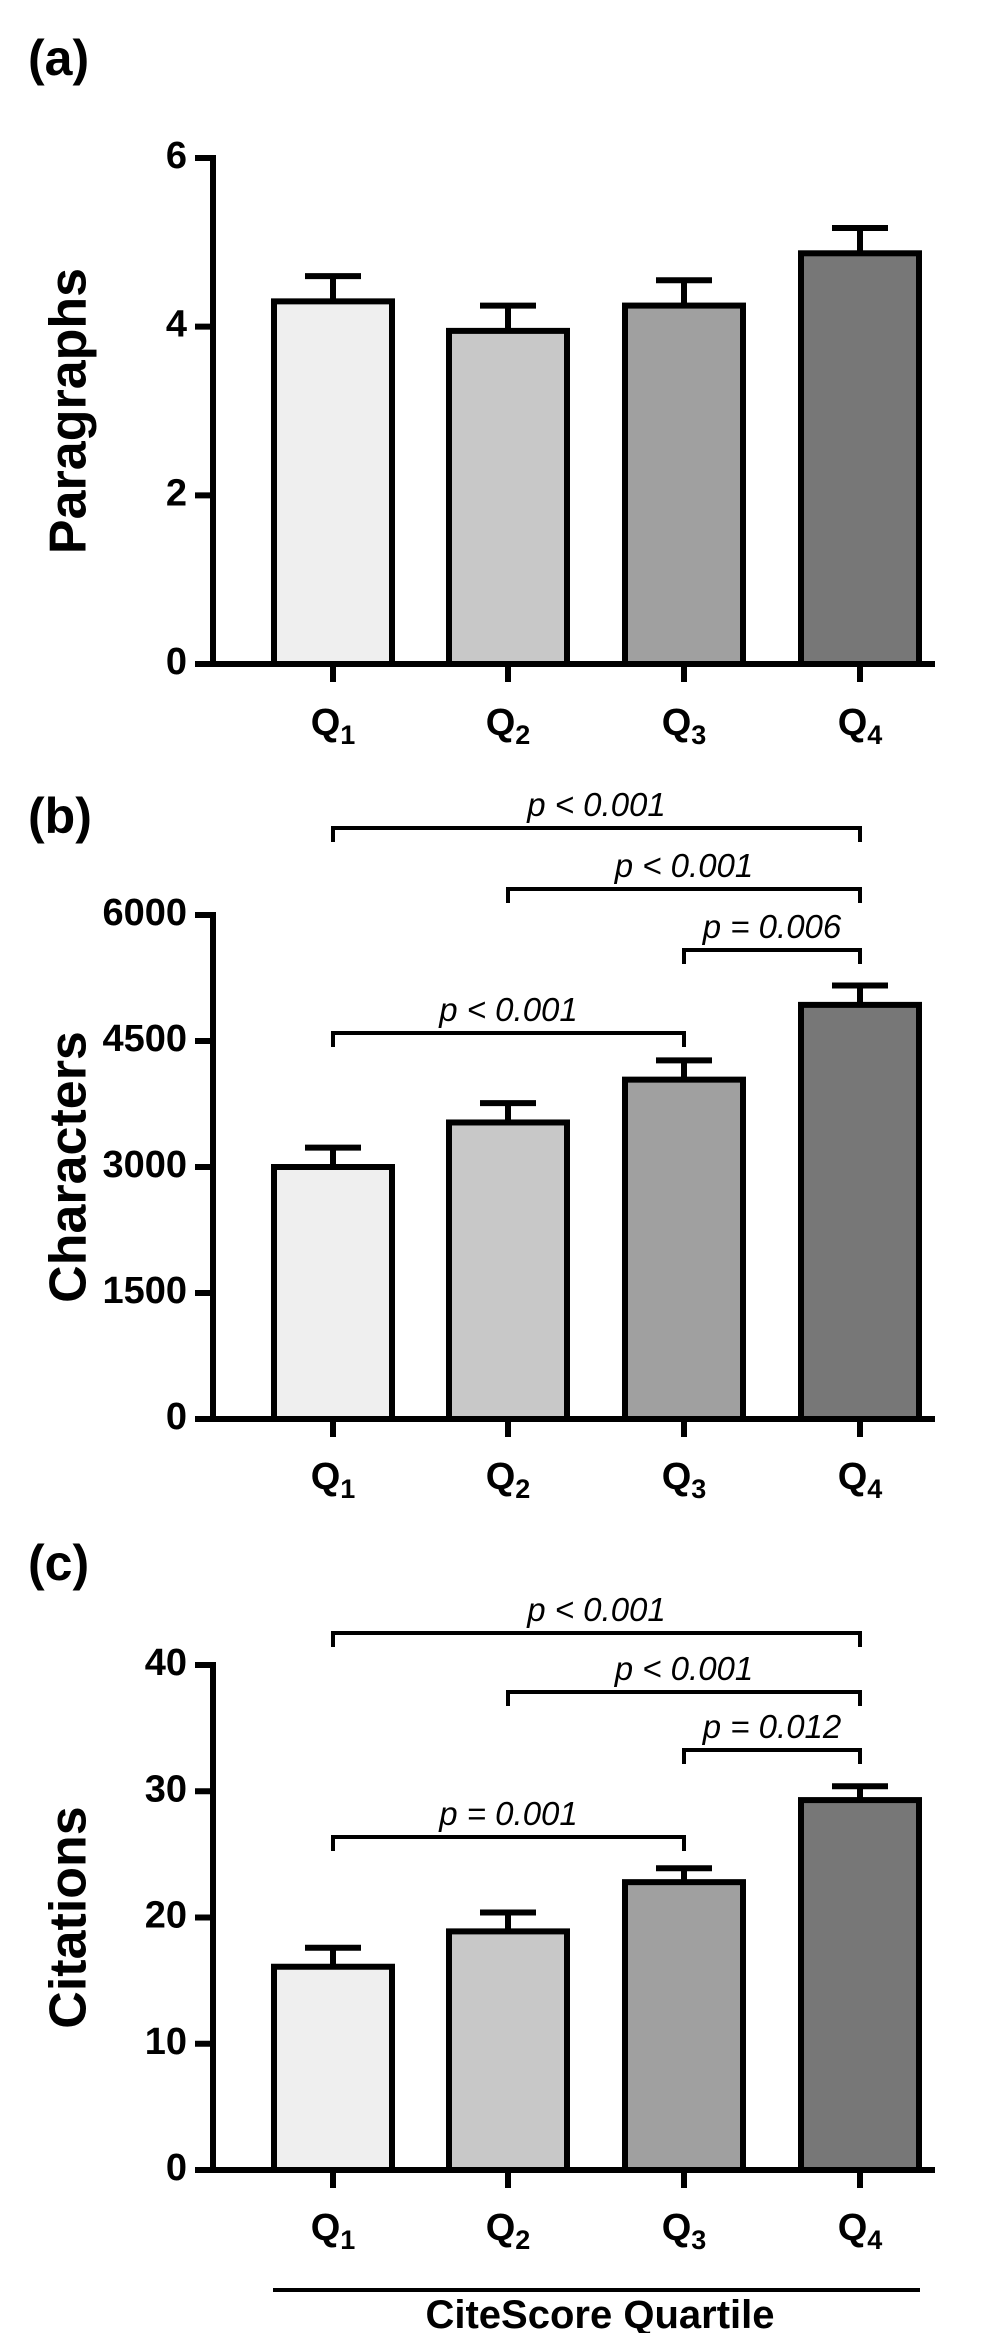  Describe the element at coordinates (60, 816) in the screenshot. I see `panel-label: (b)` at that location.